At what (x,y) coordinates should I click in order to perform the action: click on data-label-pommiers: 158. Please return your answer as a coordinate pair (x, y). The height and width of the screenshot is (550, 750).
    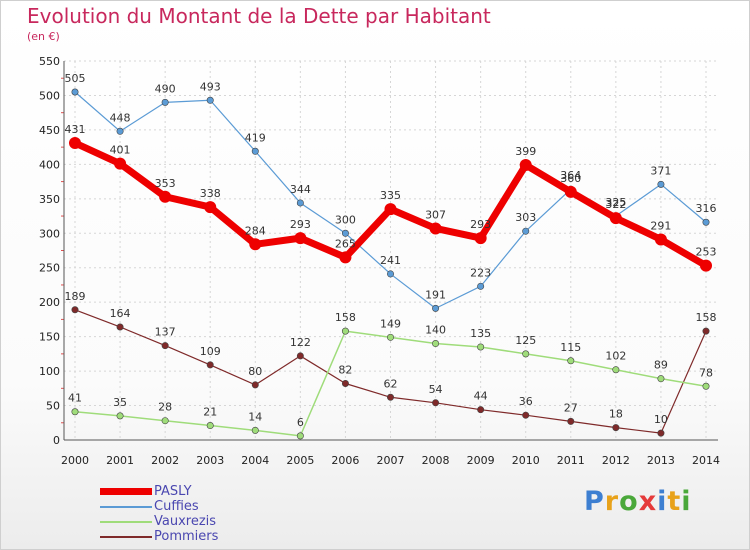
    Looking at the image, I should click on (706, 317).